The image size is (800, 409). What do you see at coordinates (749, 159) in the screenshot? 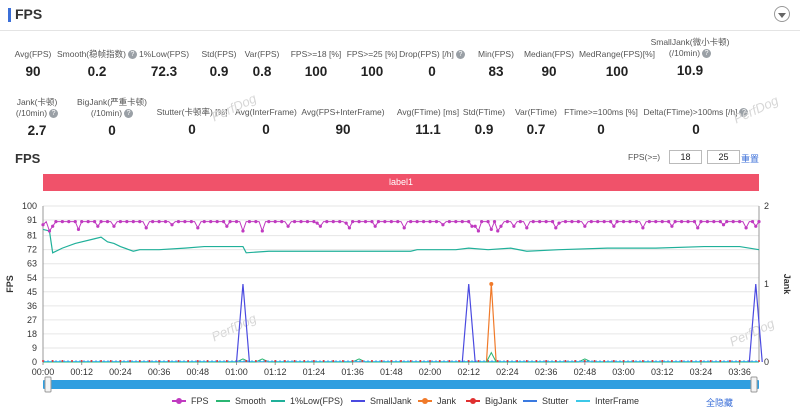
I see `reset-link: 重置` at bounding box center [749, 159].